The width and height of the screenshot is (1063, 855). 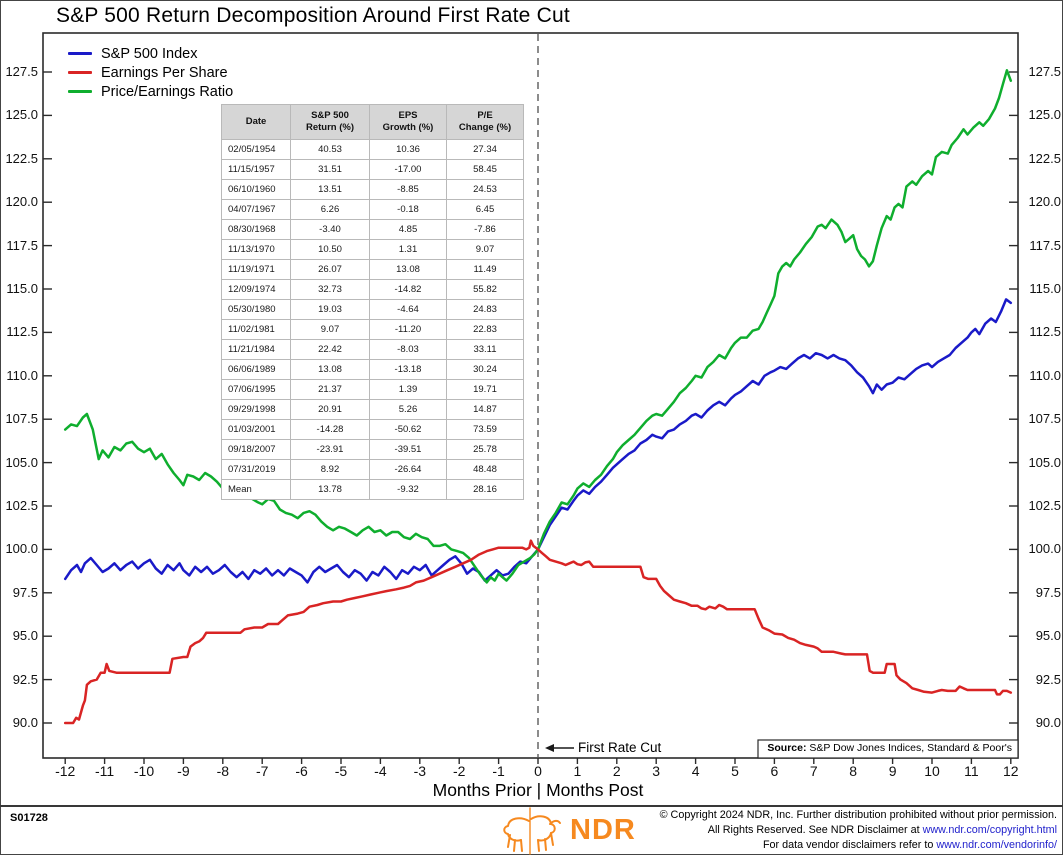 I want to click on table-row: 06/10/1960 13.51 -8.85 24.53, so click(x=372, y=189).